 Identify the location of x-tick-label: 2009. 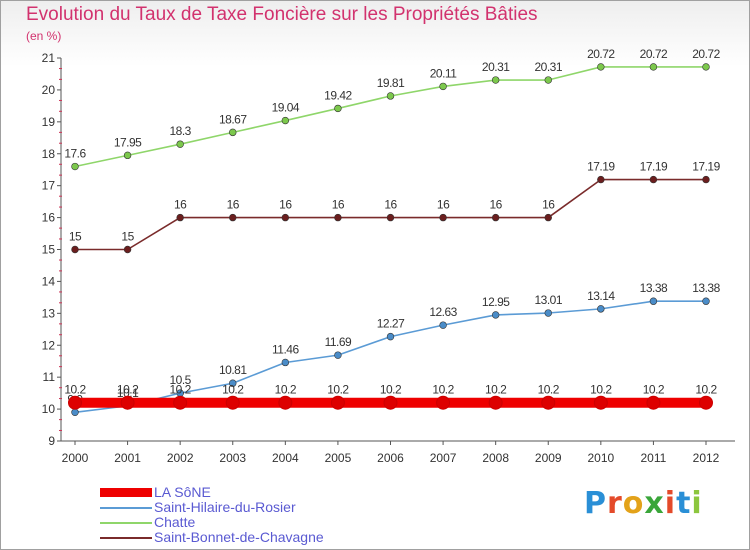
(548, 458).